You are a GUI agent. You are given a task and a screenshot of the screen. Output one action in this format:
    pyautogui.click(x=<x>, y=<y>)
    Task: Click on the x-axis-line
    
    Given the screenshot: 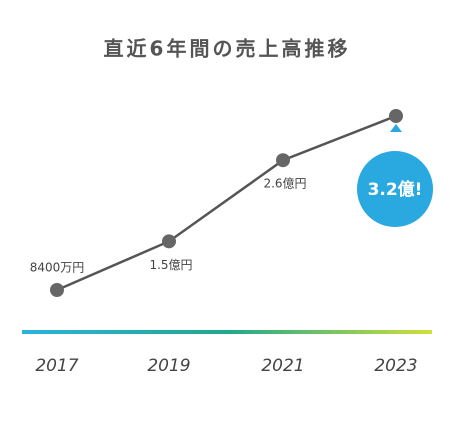 What is the action you would take?
    pyautogui.click(x=227, y=332)
    